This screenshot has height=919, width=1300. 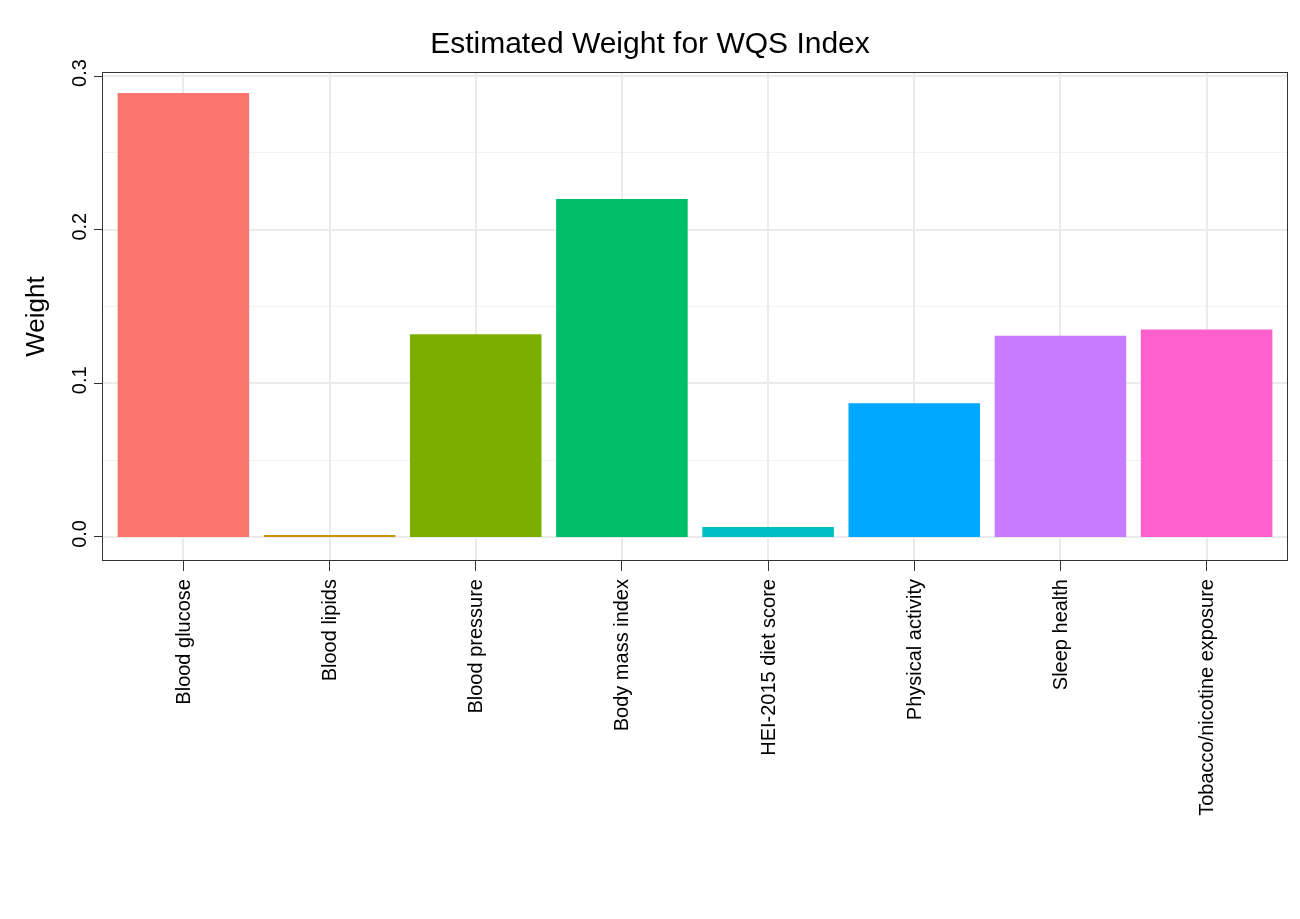 I want to click on x-tick-label: HEI-2015 diet score, so click(x=767, y=667).